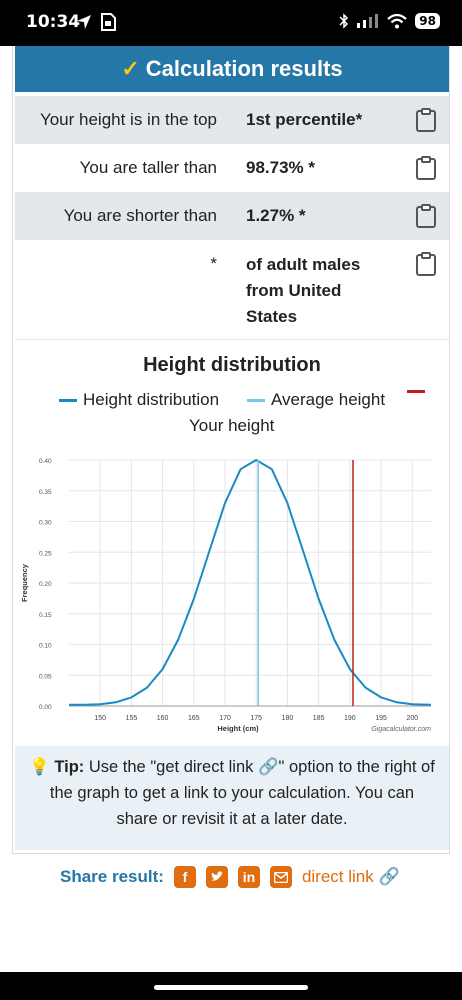 The width and height of the screenshot is (462, 1000). What do you see at coordinates (272, 316) in the screenshot?
I see `footnote-line: States` at bounding box center [272, 316].